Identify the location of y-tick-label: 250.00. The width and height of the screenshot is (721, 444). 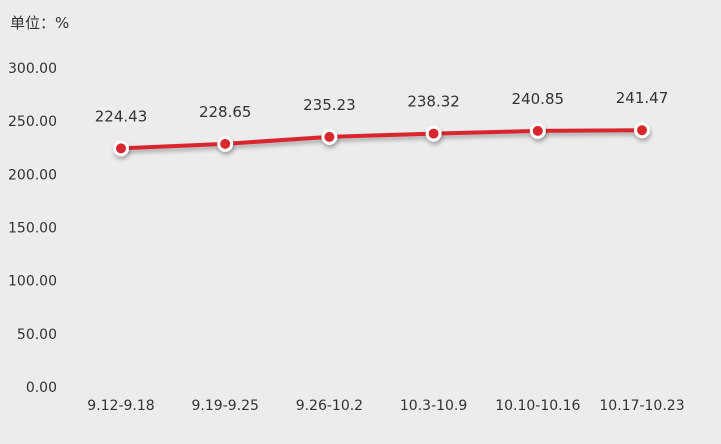
(32, 122).